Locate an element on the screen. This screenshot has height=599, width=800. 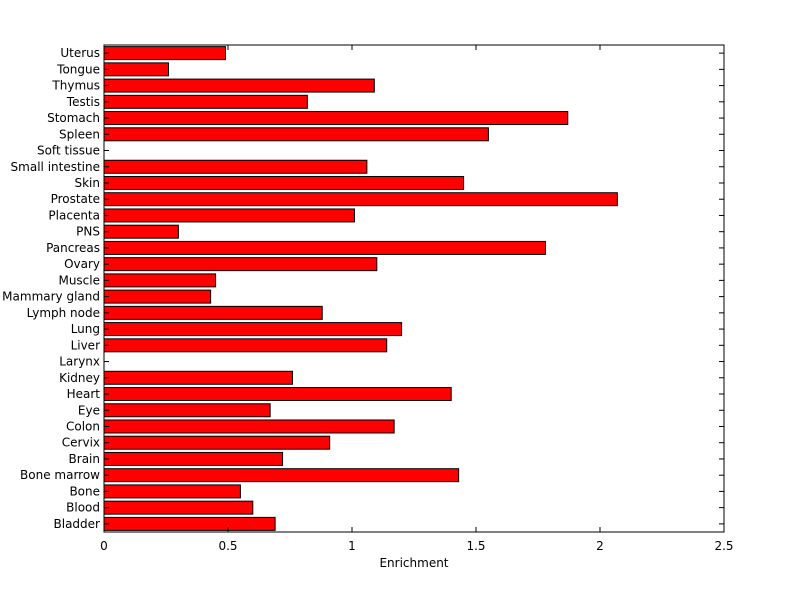
y-tick-label: Liver is located at coordinates (86, 345).